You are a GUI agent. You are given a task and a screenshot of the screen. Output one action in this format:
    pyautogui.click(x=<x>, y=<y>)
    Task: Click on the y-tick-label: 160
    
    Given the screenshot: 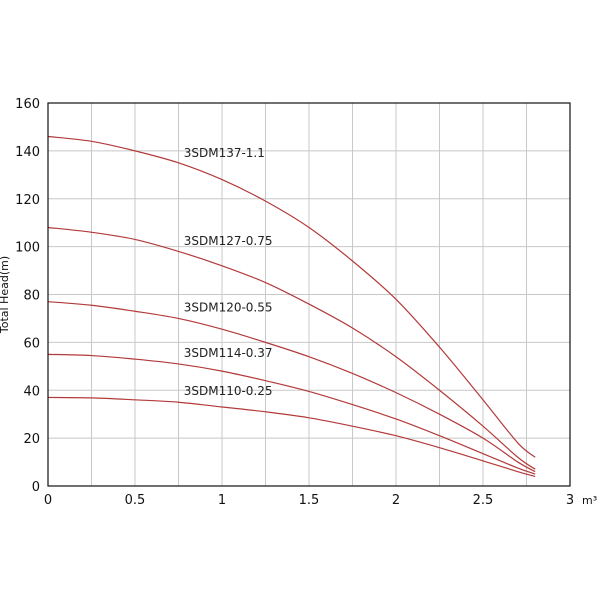 What is the action you would take?
    pyautogui.click(x=27, y=104)
    